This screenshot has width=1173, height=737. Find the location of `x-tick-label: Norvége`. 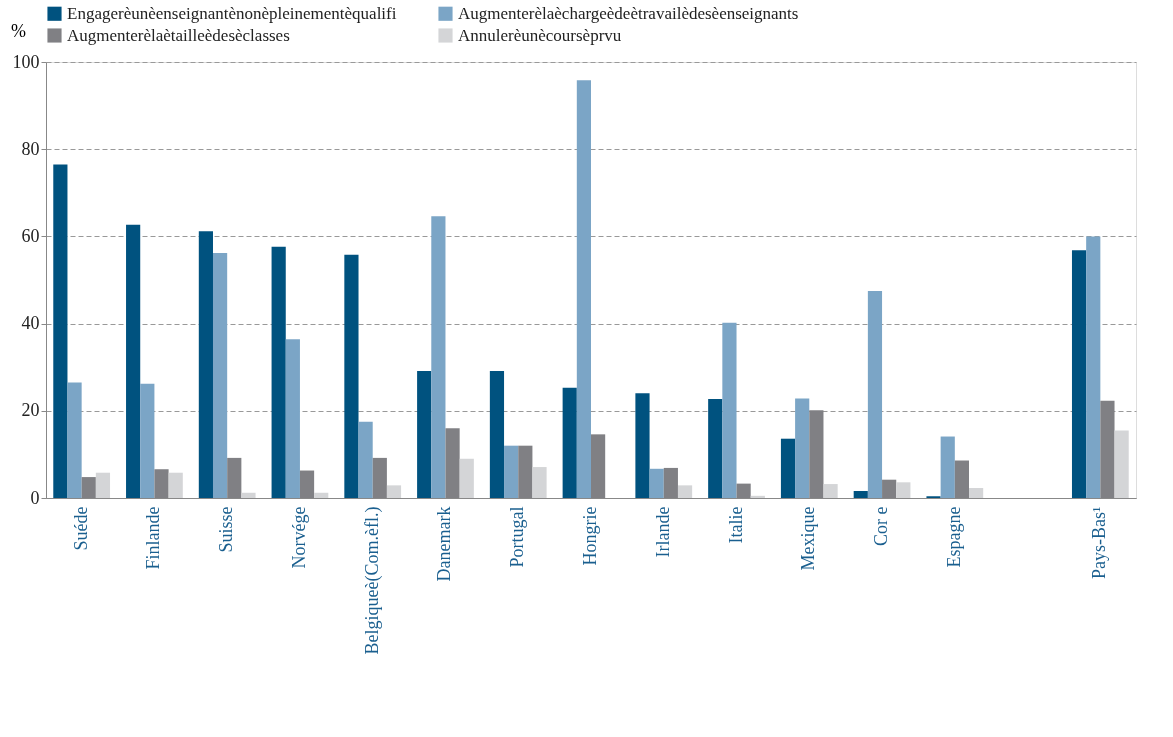

x-tick-label: Norvége is located at coordinates (298, 537).